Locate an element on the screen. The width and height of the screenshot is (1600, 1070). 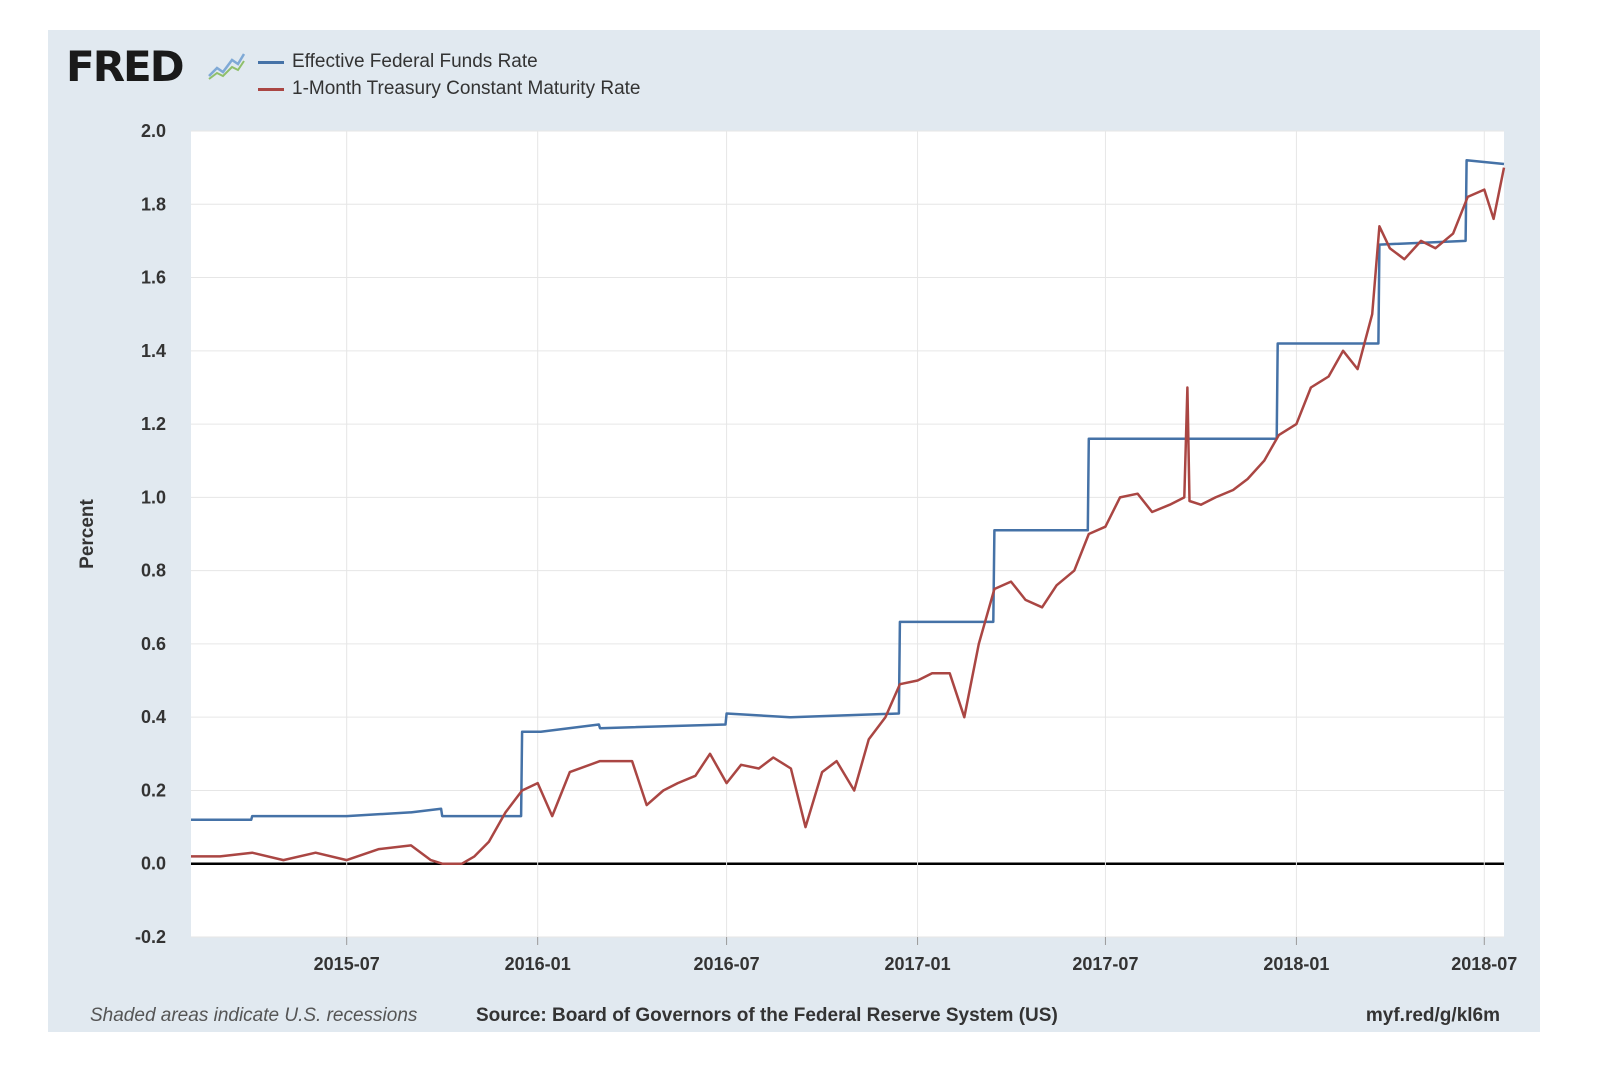
y-tick-label: 0.6 is located at coordinates (153, 644).